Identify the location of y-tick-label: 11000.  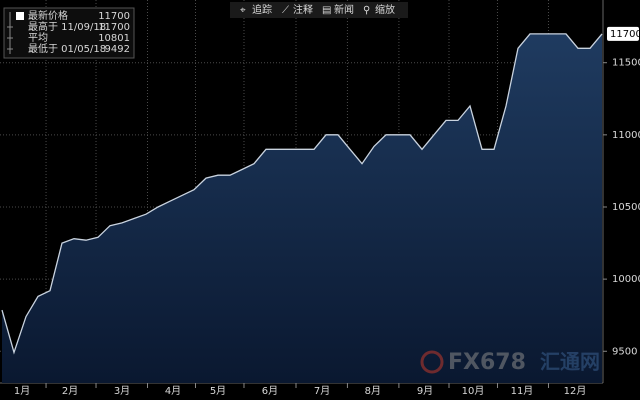
(626, 135).